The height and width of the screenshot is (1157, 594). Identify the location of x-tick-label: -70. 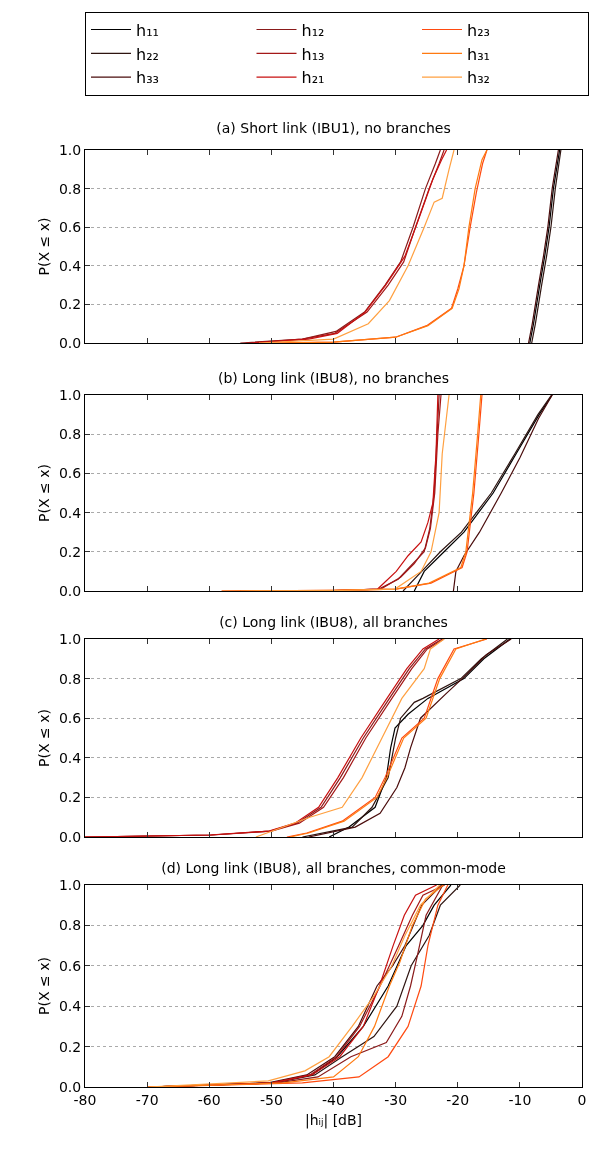
(147, 1099).